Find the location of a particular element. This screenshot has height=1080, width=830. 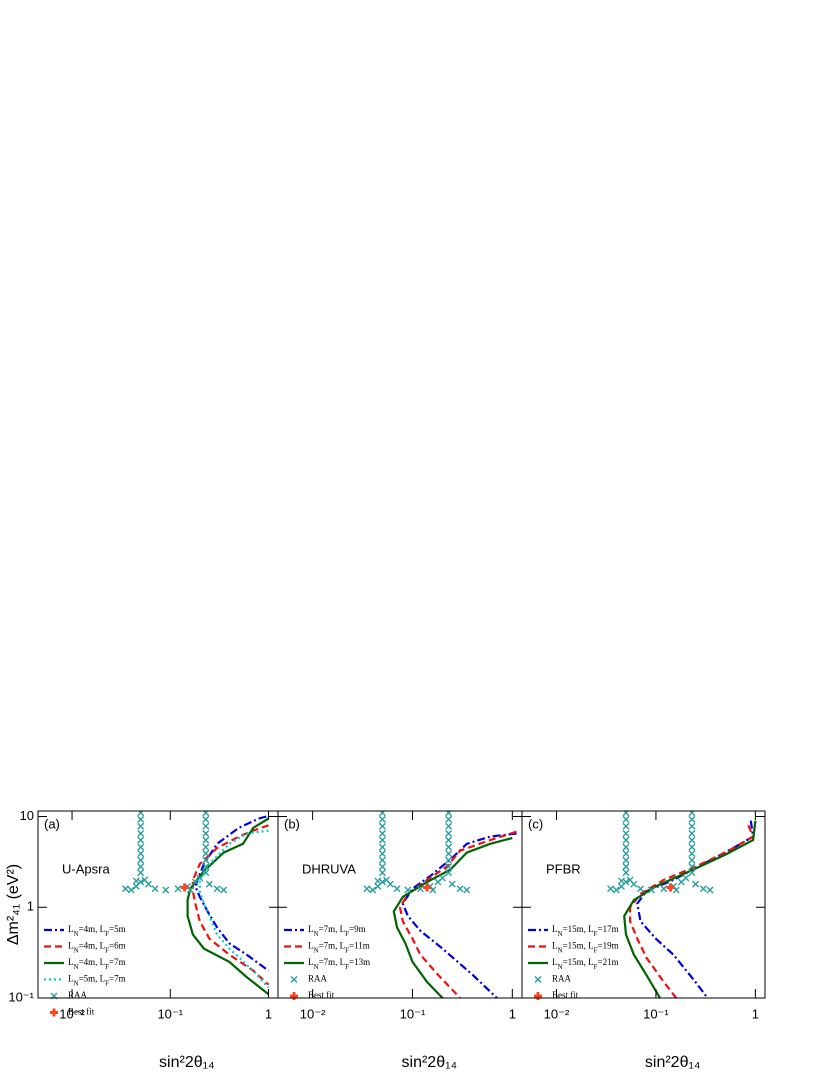

legend-label: LN=7m, LF=11m is located at coordinates (339, 948).